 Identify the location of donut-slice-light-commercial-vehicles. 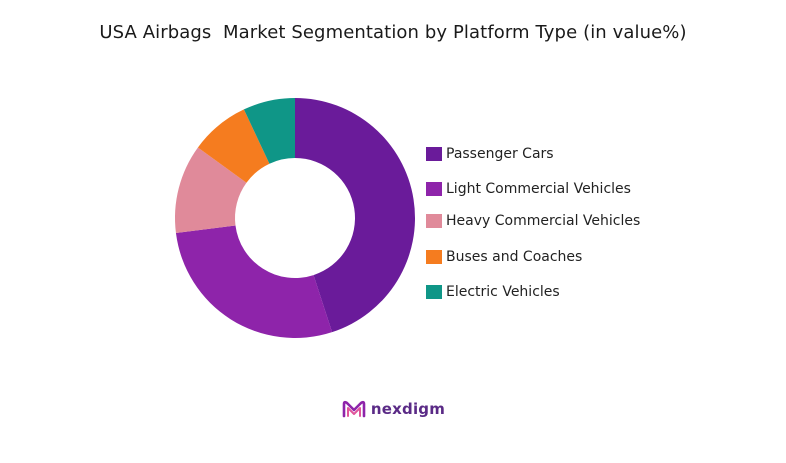
(254, 281).